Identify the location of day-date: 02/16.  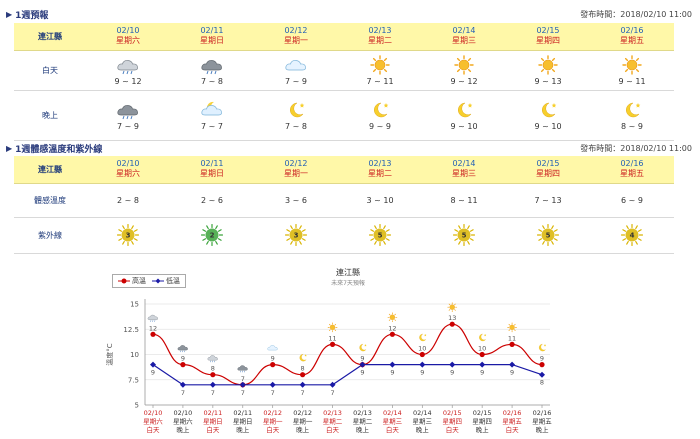
(632, 164).